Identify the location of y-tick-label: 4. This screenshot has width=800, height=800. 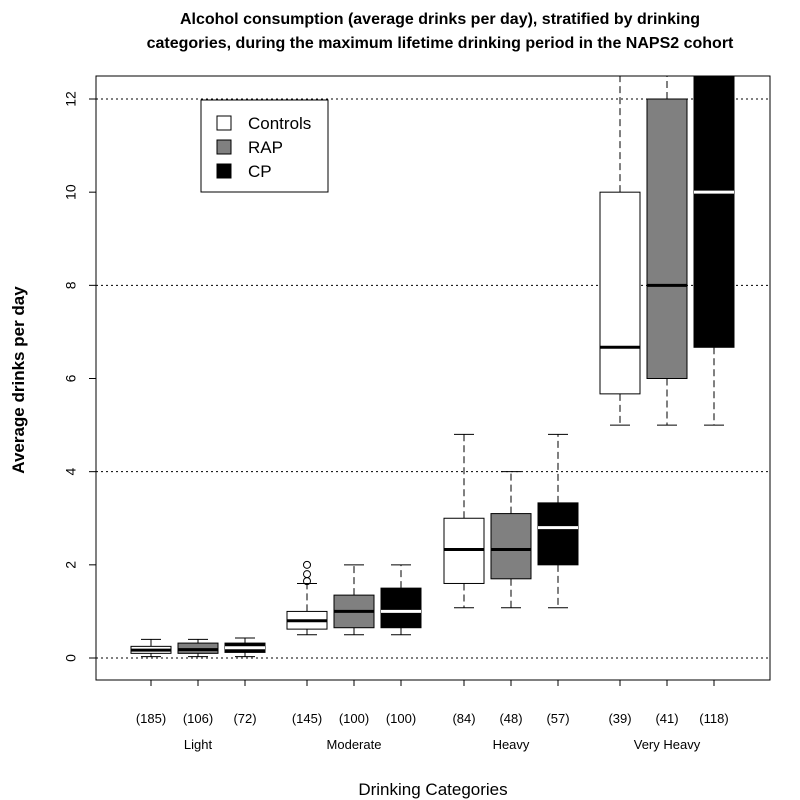
(71, 472).